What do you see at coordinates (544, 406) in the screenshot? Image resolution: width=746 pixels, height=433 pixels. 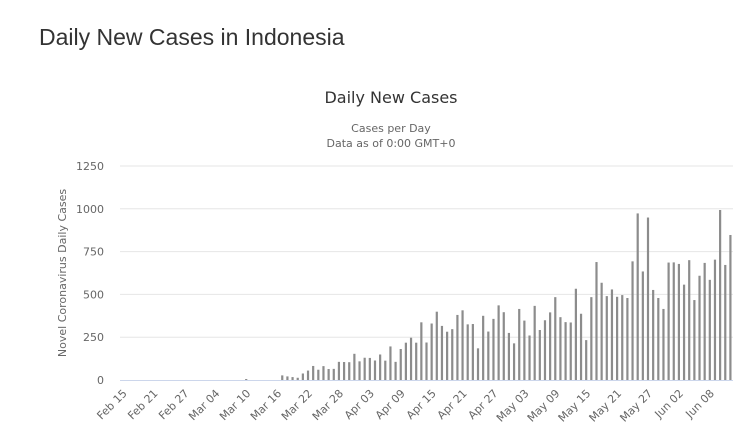 I see `x-tick-label: May 09` at bounding box center [544, 406].